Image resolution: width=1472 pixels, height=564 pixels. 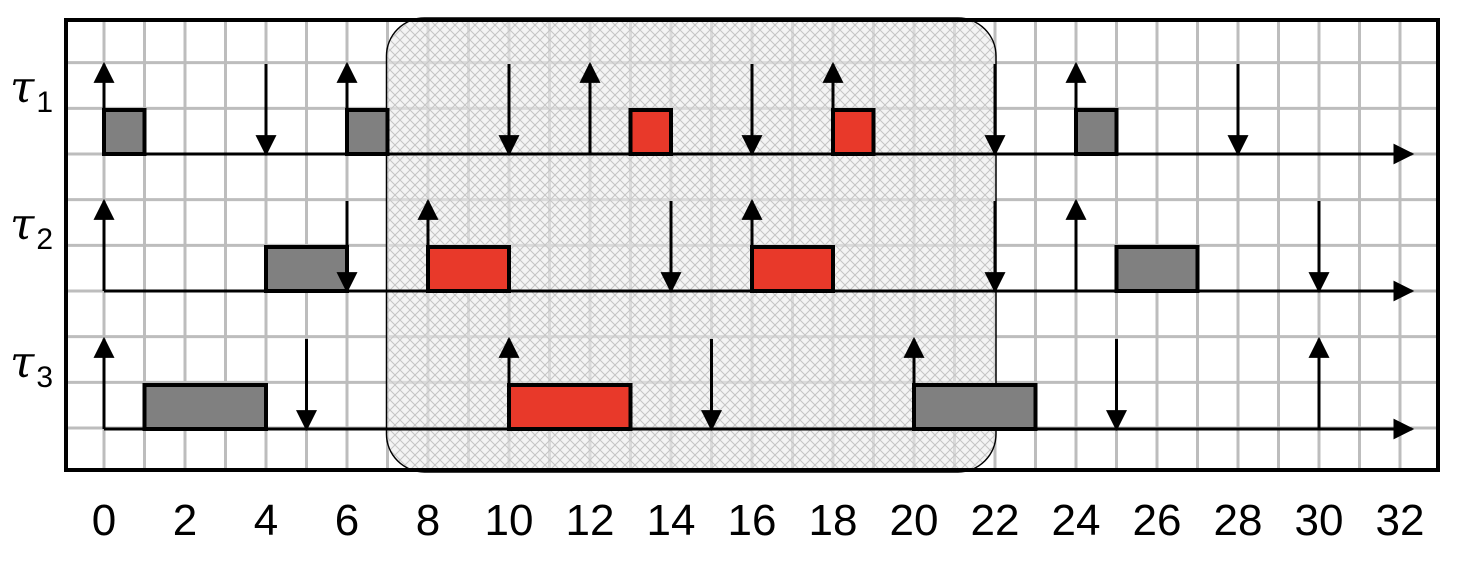 What do you see at coordinates (44, 239) in the screenshot?
I see `task-label-index: 2` at bounding box center [44, 239].